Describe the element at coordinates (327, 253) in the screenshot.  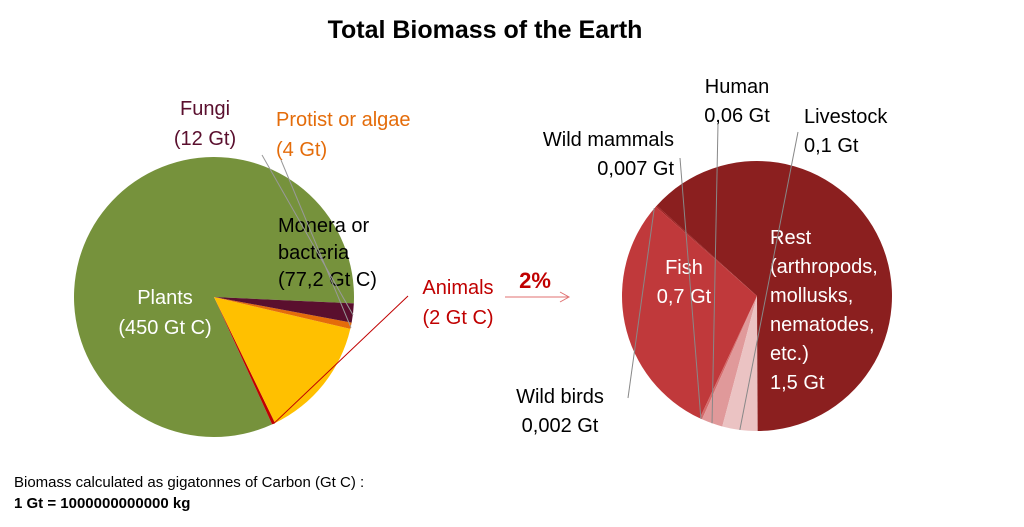
I see `label-bacteria: Monera or bacteria (77,2 Gt C)` at that location.